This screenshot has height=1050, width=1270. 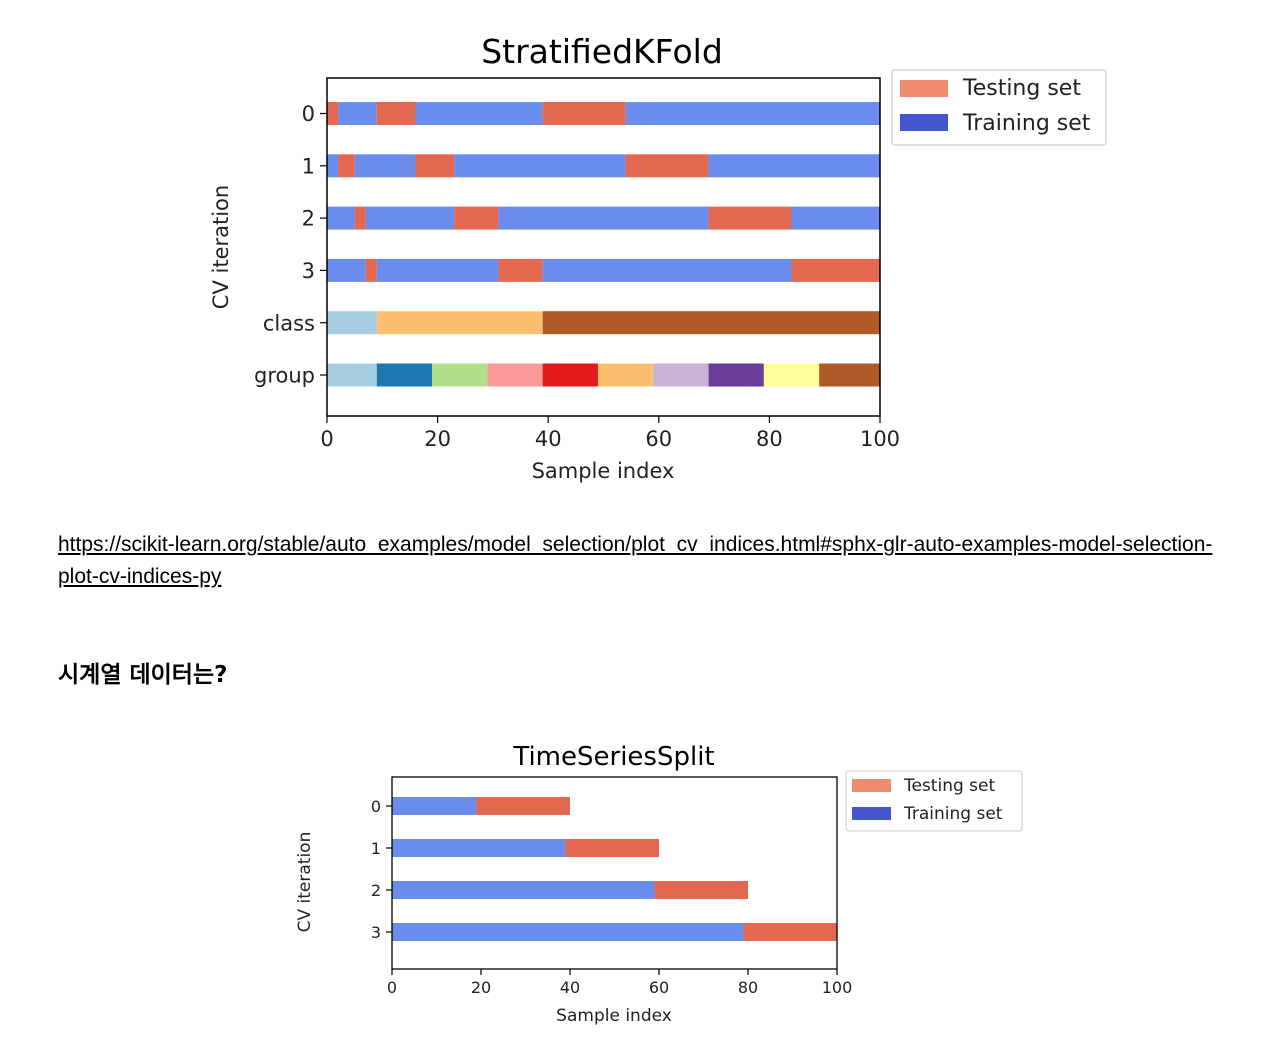 What do you see at coordinates (143, 675) in the screenshot?
I see `section-heading: 시계열 데이터는?` at bounding box center [143, 675].